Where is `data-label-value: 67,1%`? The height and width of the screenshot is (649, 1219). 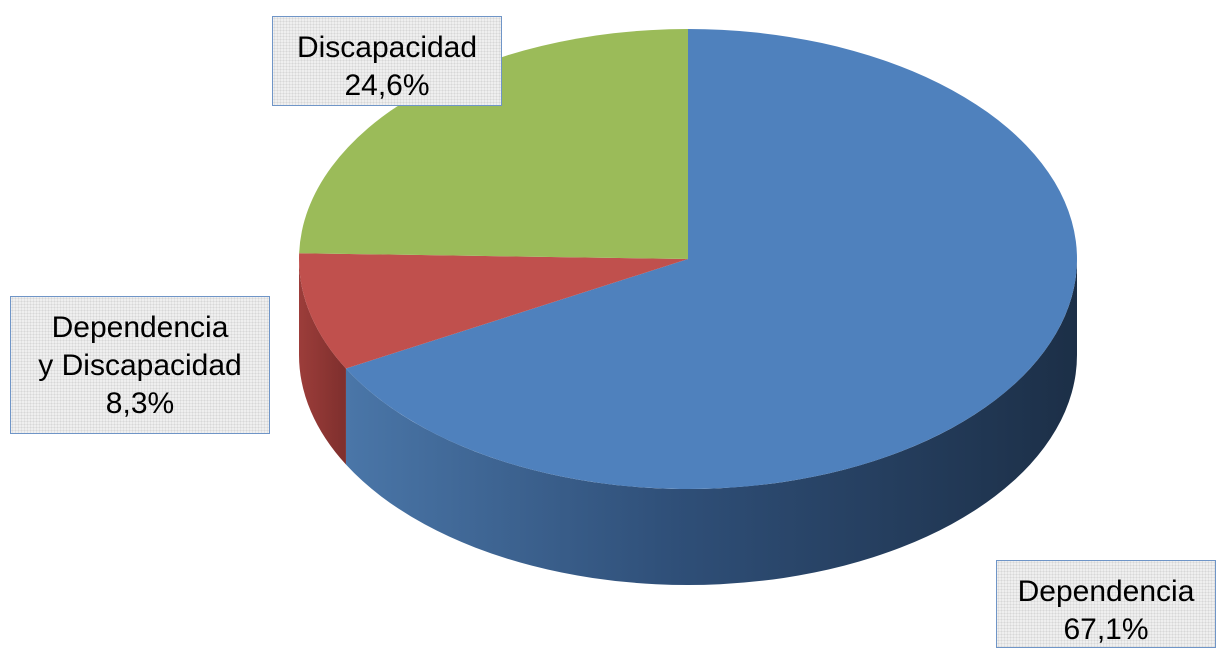 data-label-value: 67,1% is located at coordinates (1106, 629).